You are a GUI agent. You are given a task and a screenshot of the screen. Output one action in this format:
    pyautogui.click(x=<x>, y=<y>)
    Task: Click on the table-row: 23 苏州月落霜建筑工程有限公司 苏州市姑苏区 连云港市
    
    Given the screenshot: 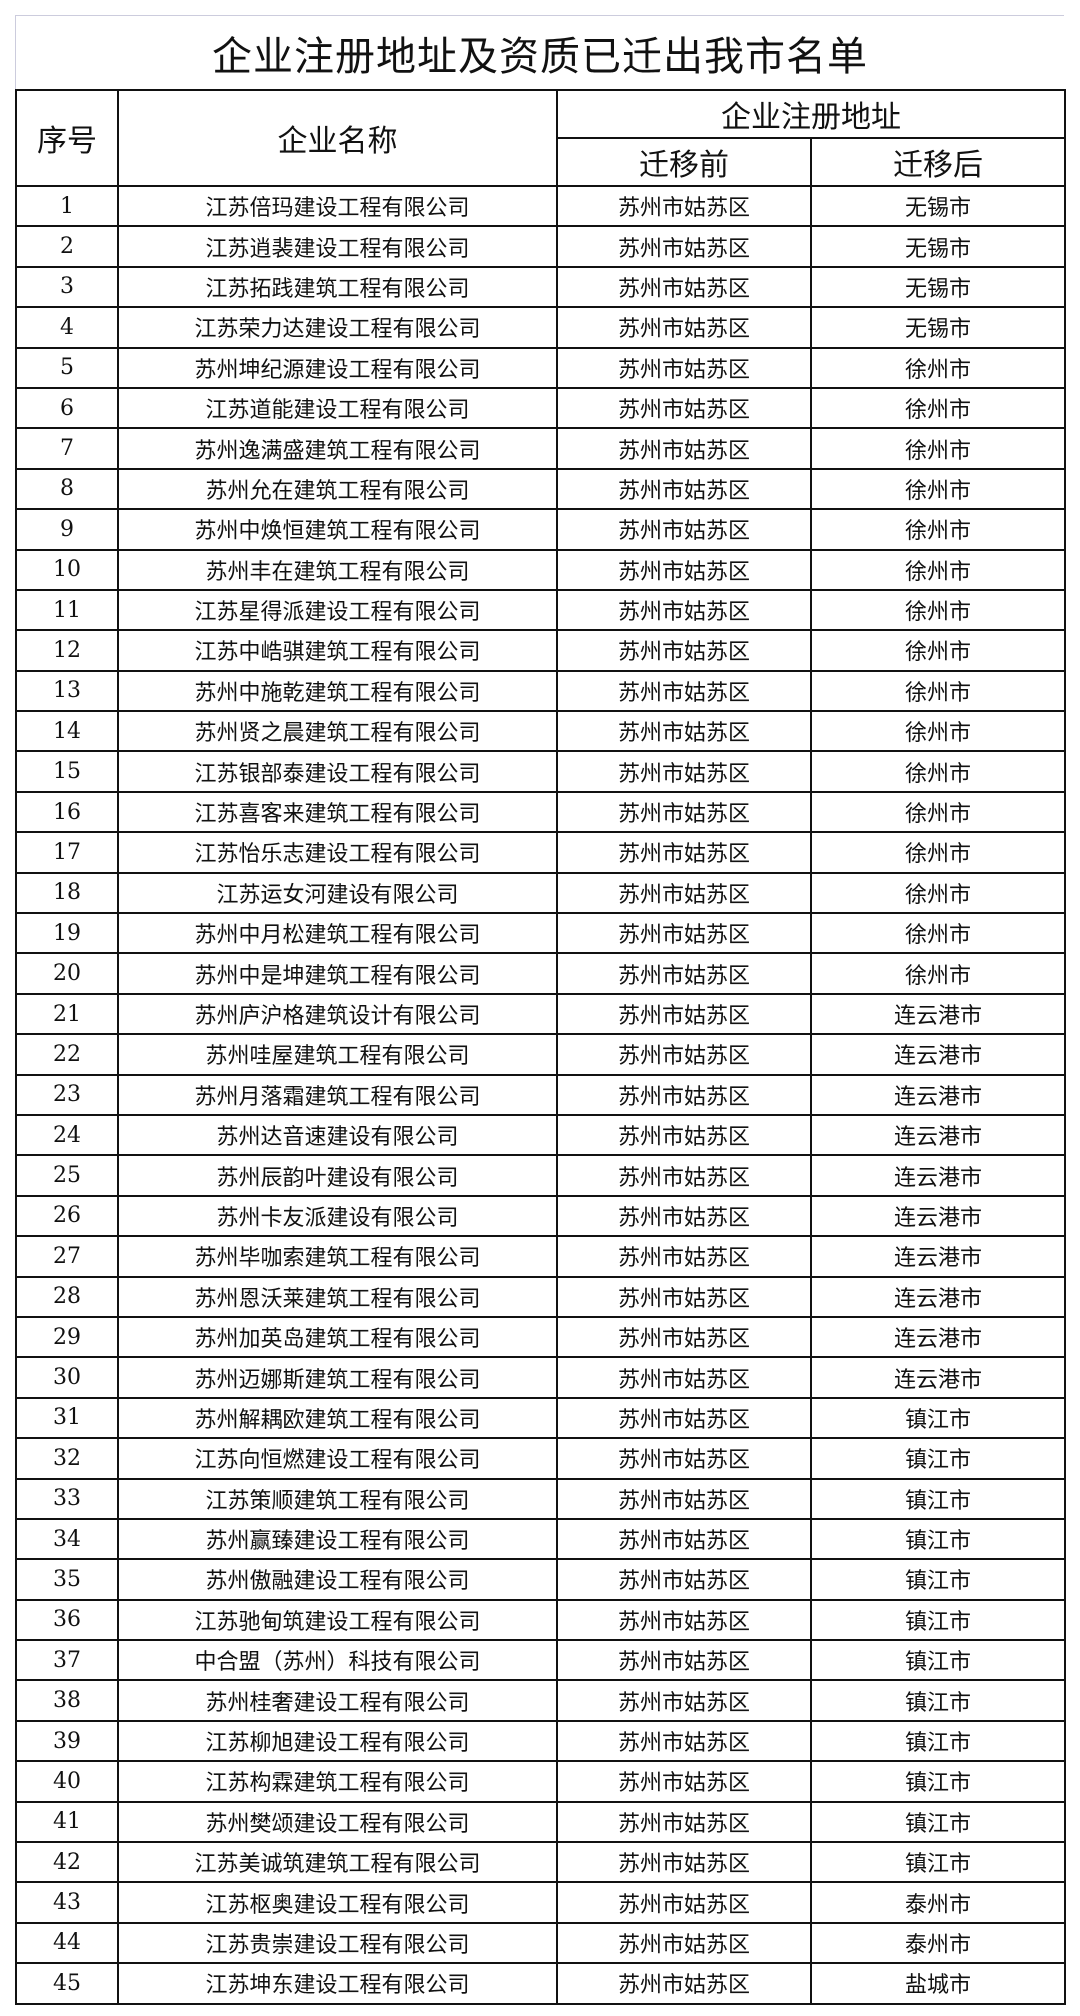 What is the action you would take?
    pyautogui.click(x=540, y=1094)
    